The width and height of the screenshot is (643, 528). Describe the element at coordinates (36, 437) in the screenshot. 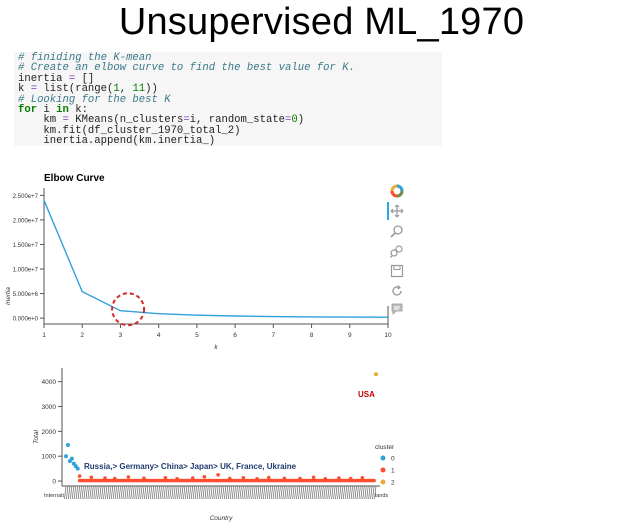

I see `y-axis-label: Total` at that location.